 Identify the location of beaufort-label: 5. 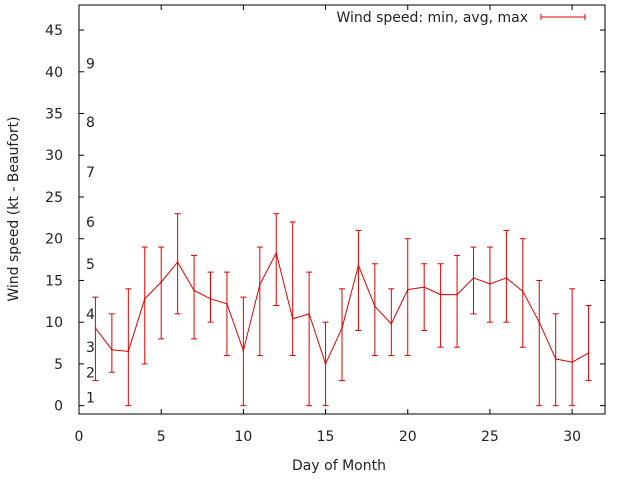
(90, 265).